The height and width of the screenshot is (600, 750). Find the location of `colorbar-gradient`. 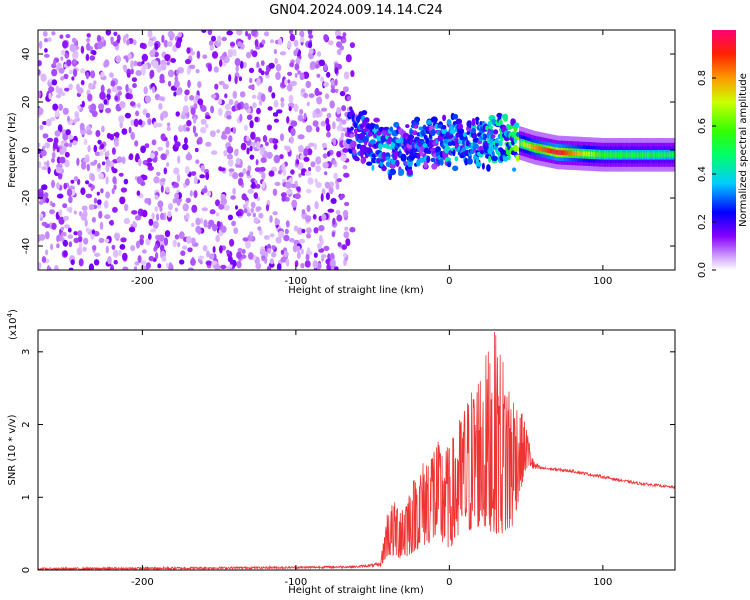

colorbar-gradient is located at coordinates (724, 150).